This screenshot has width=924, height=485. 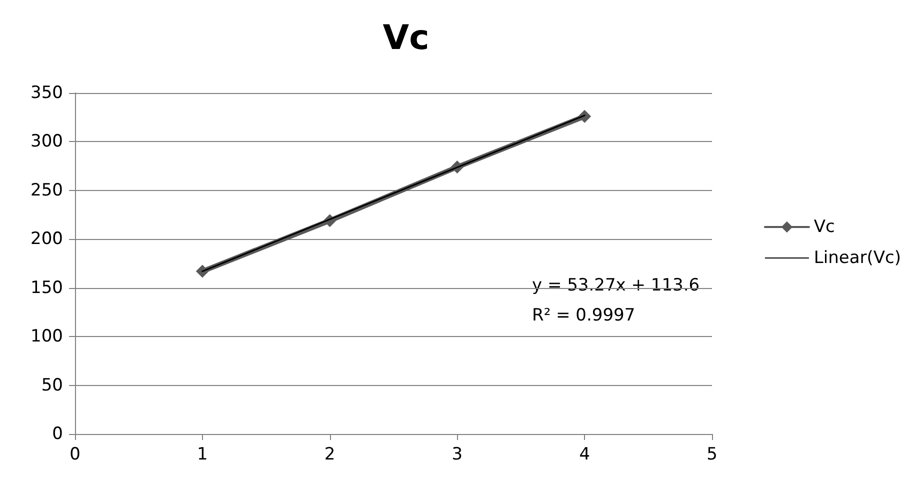 I want to click on chart-title: Vc, so click(x=406, y=38).